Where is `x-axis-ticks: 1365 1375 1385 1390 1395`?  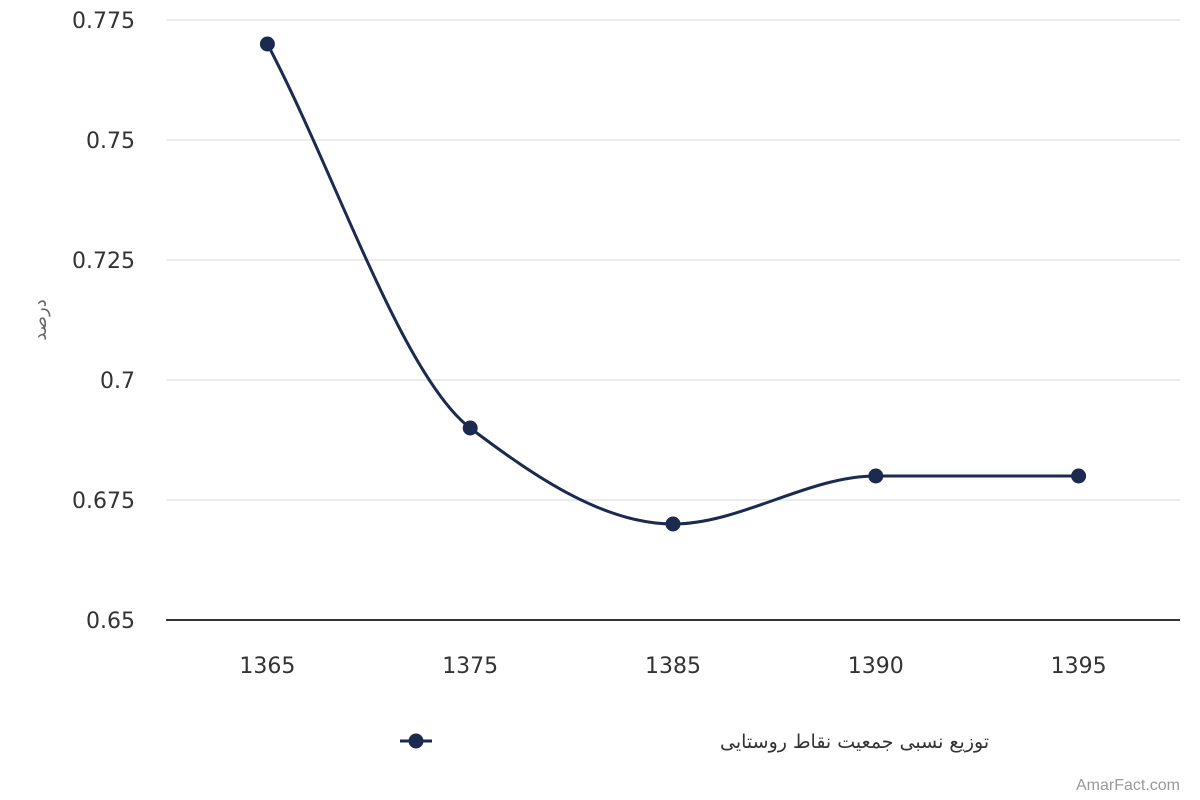
x-axis-ticks: 1365 1375 1385 1390 1395 is located at coordinates (672, 666).